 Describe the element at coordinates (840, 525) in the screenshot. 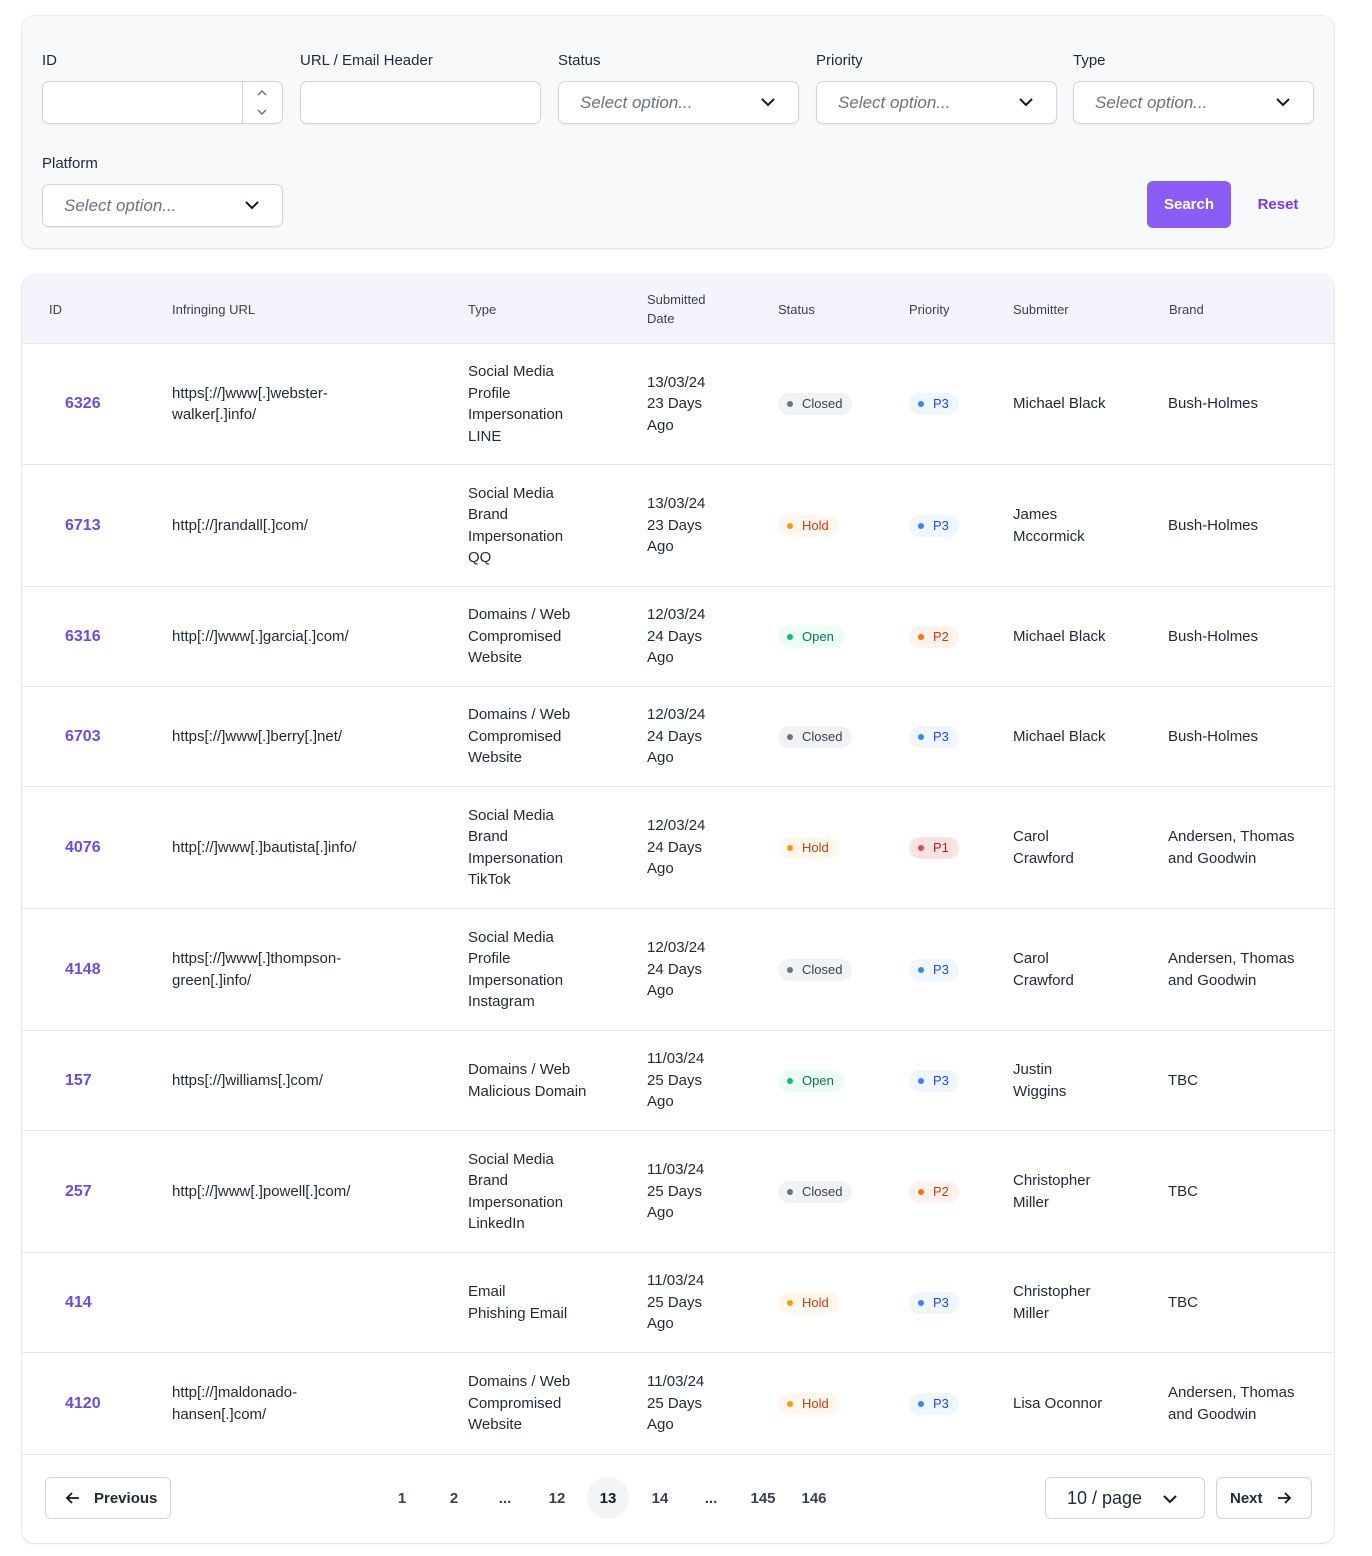

I see `cell-status: Hold` at that location.